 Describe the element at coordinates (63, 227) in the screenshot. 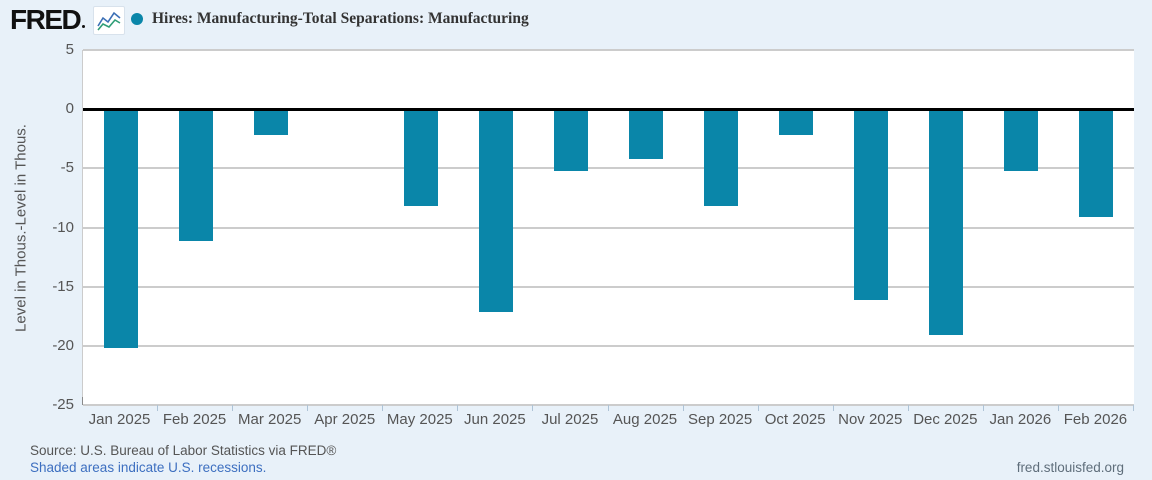

I see `y-axis-tick-label: -10` at that location.